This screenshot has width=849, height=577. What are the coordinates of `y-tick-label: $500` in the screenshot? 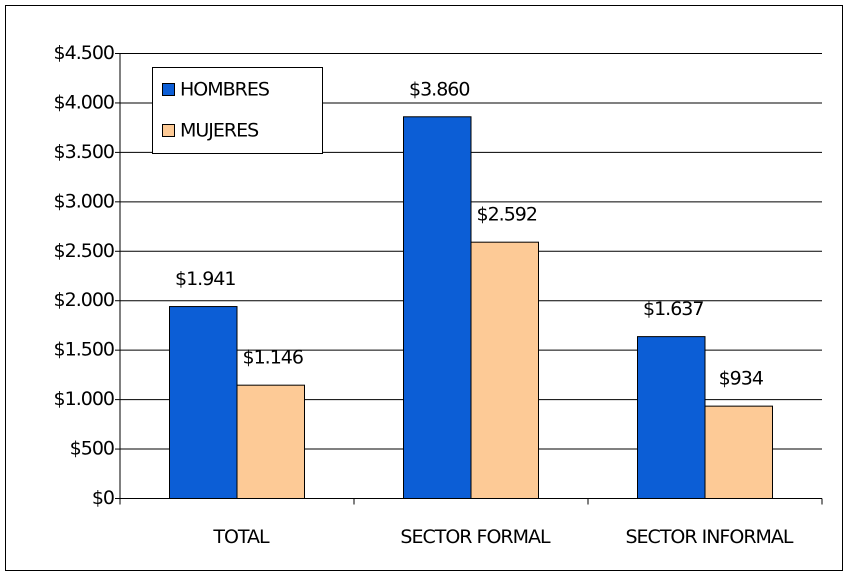 It's located at (92, 449).